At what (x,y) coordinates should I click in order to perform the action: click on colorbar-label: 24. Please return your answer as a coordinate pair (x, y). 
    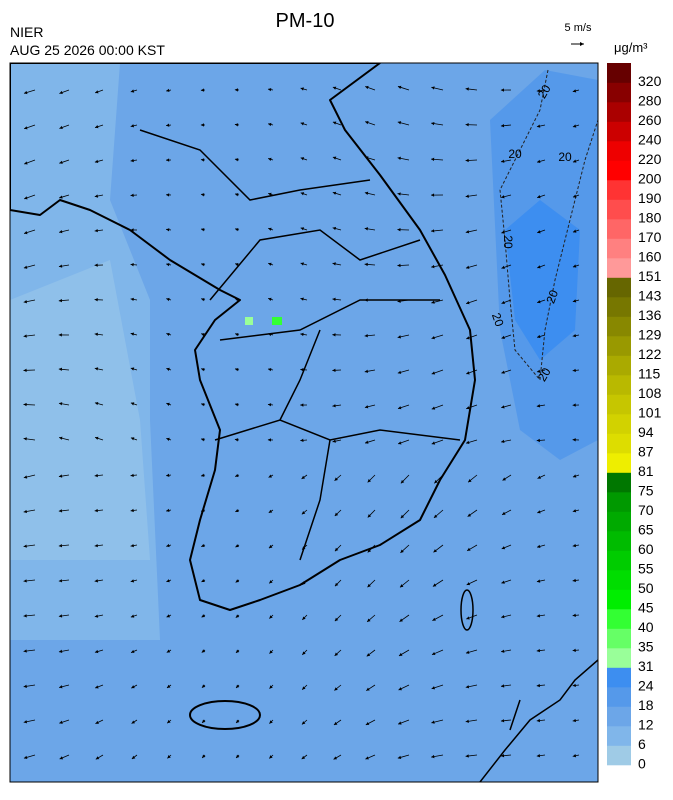
    Looking at the image, I should click on (646, 686).